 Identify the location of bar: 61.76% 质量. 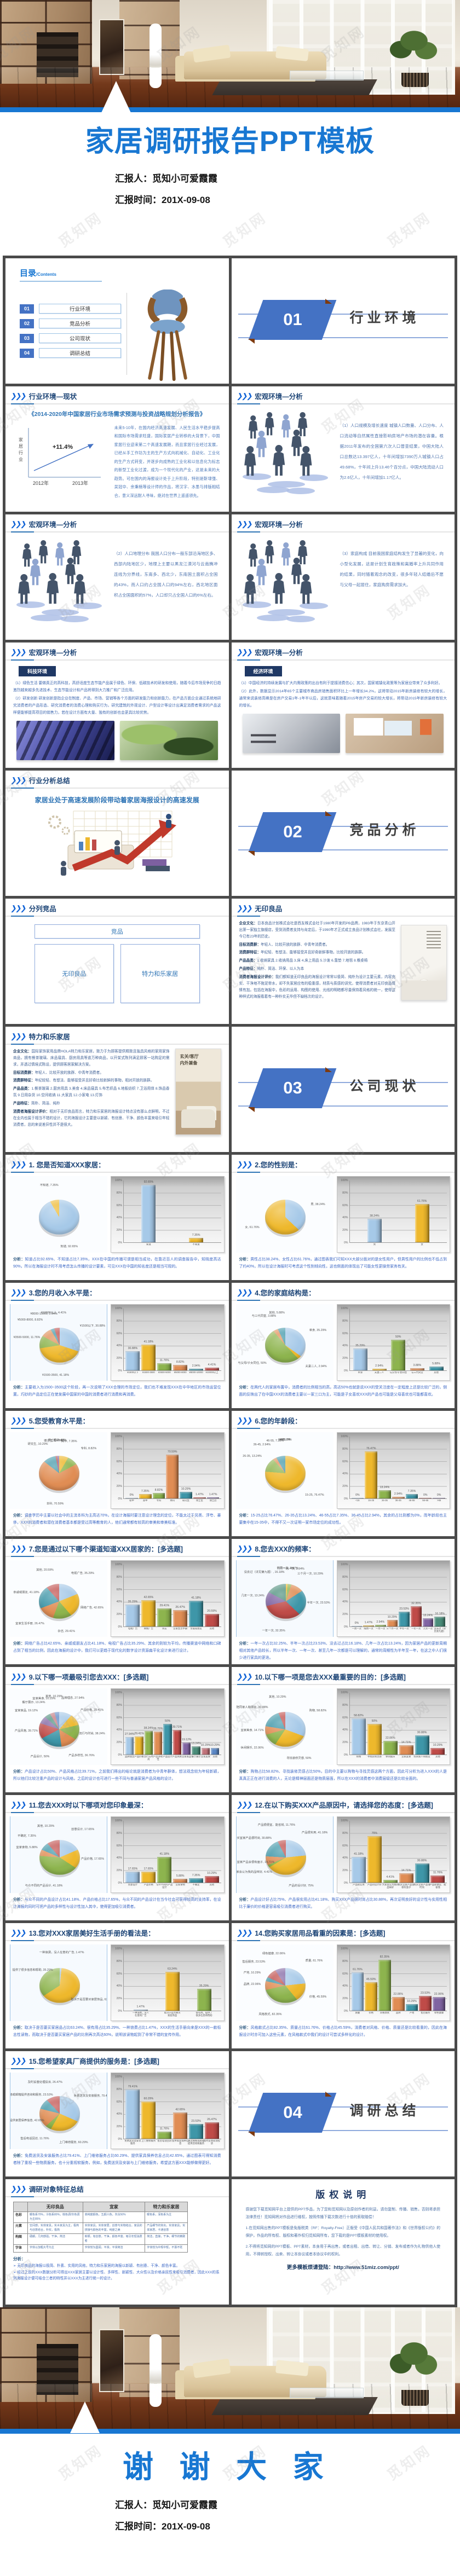
(358, 1991).